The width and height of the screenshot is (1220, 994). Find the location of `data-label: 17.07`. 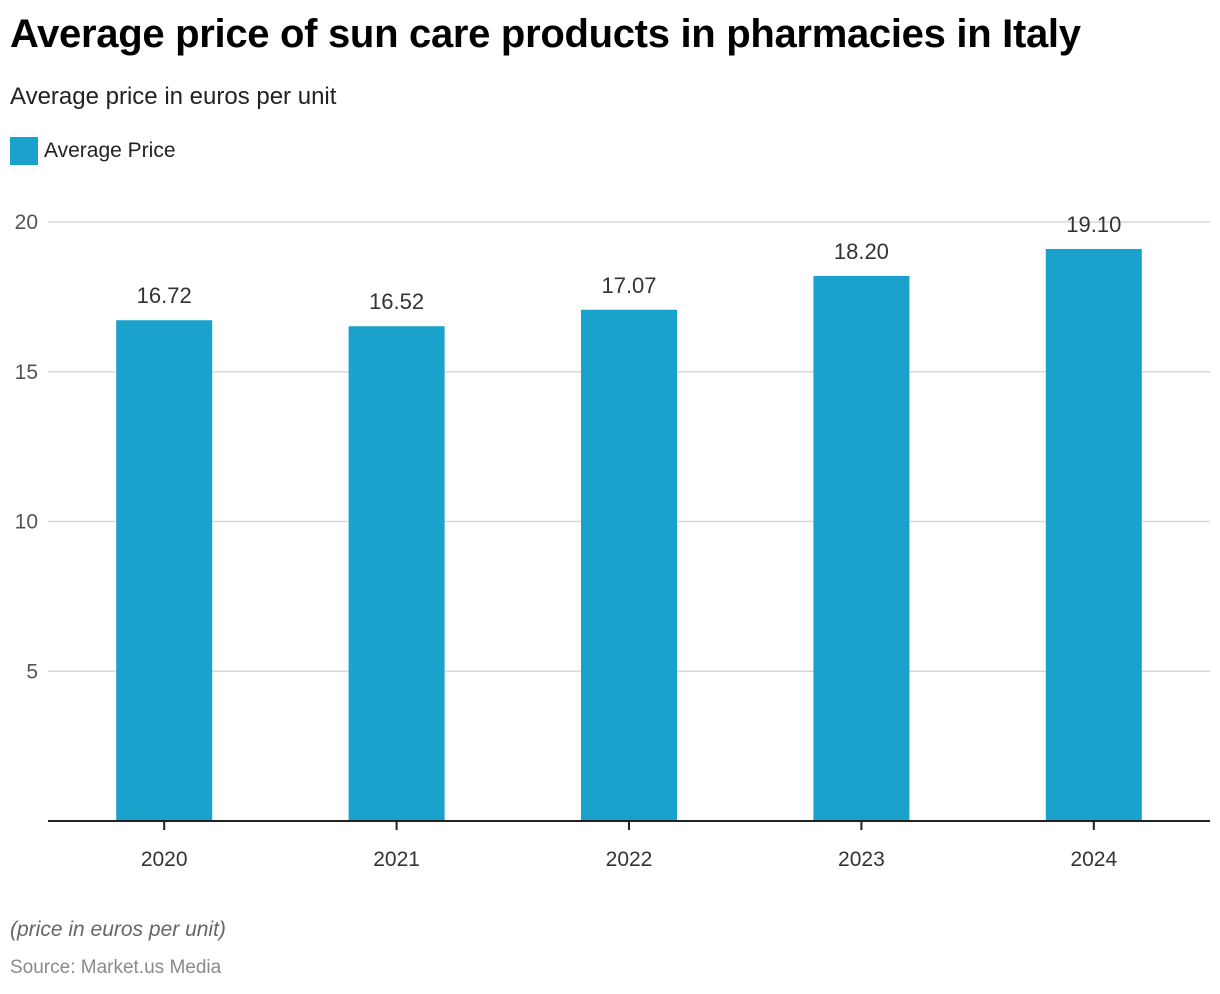

data-label: 17.07 is located at coordinates (628, 285).